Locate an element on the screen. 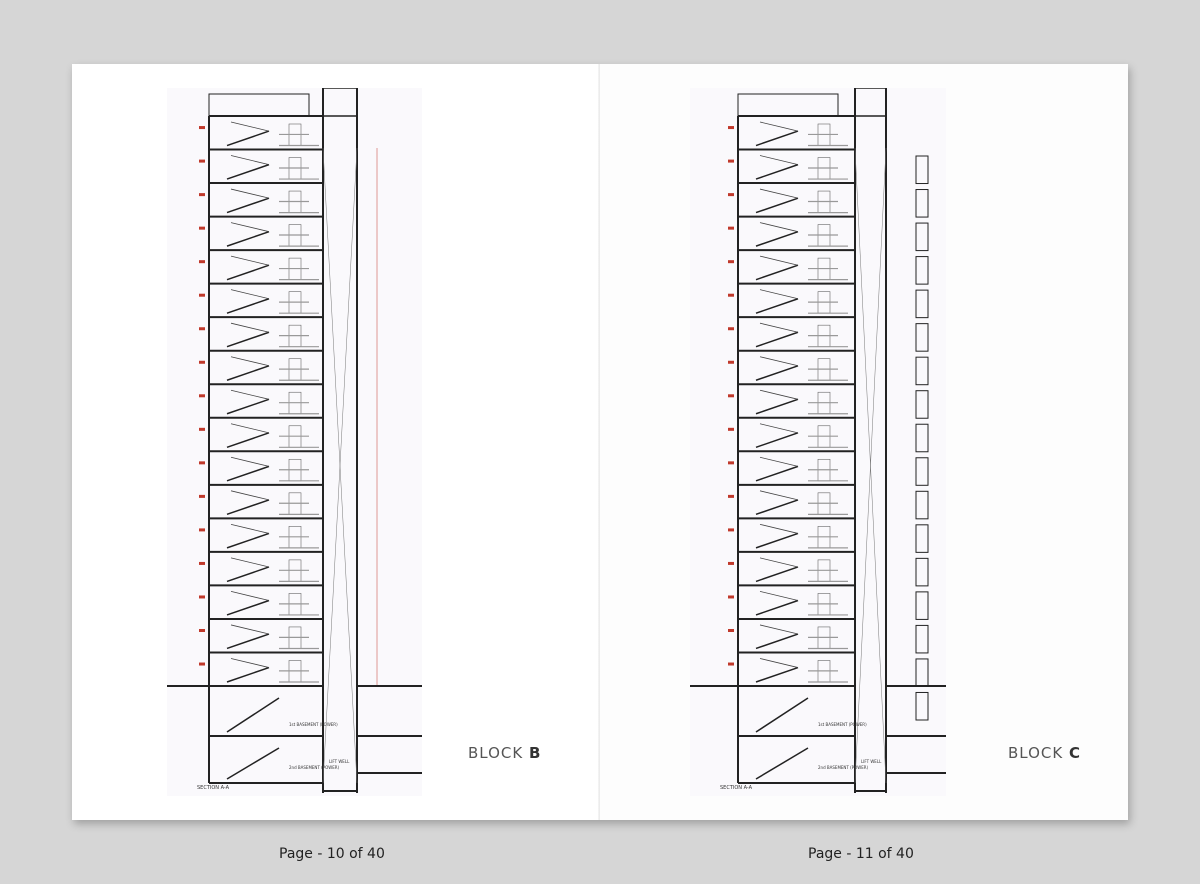  basement-label: 1st BASEMENT (POWER) is located at coordinates (842, 724).